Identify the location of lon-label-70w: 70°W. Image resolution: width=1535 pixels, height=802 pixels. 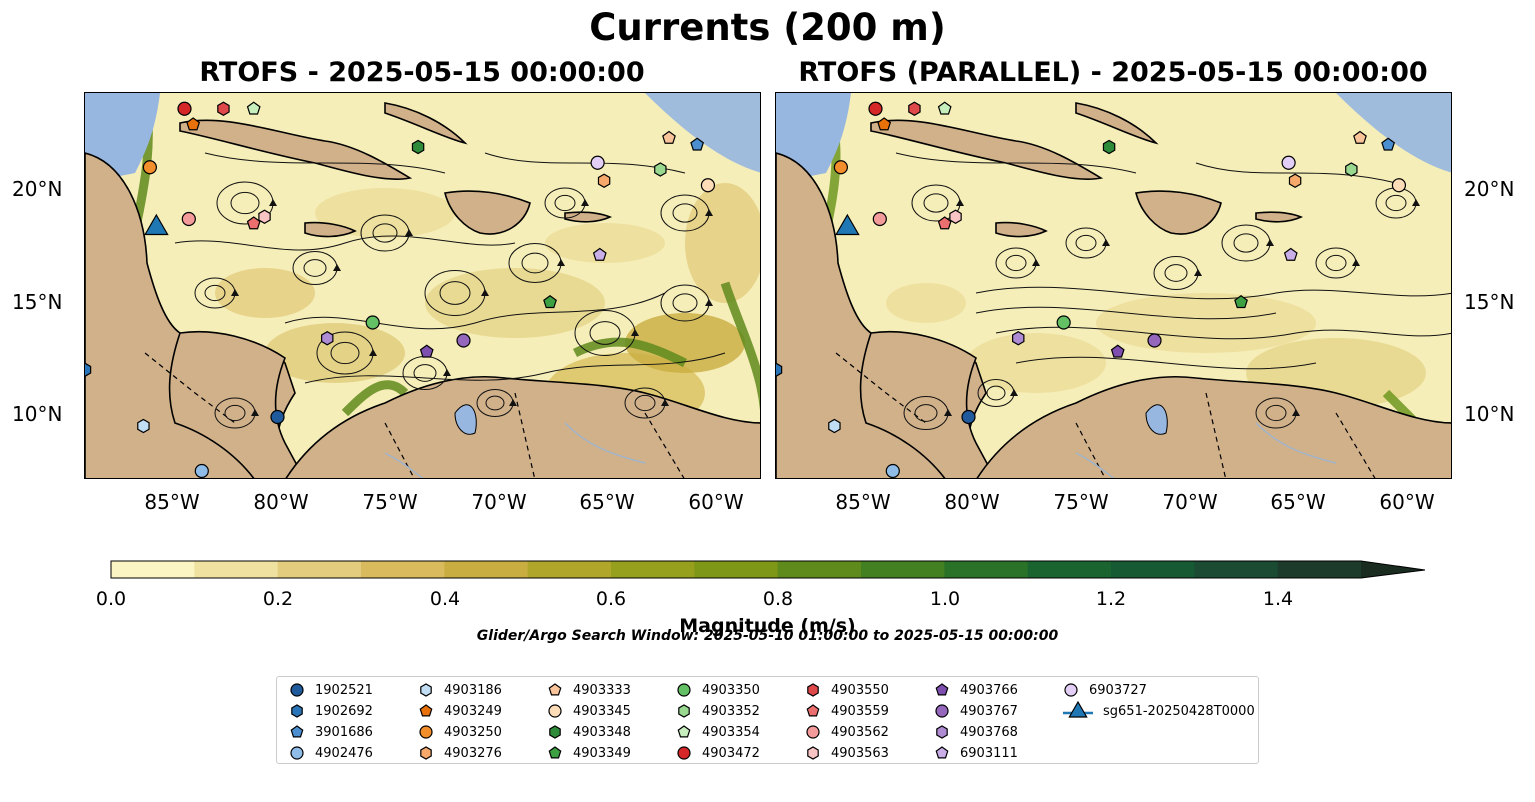
(499, 502).